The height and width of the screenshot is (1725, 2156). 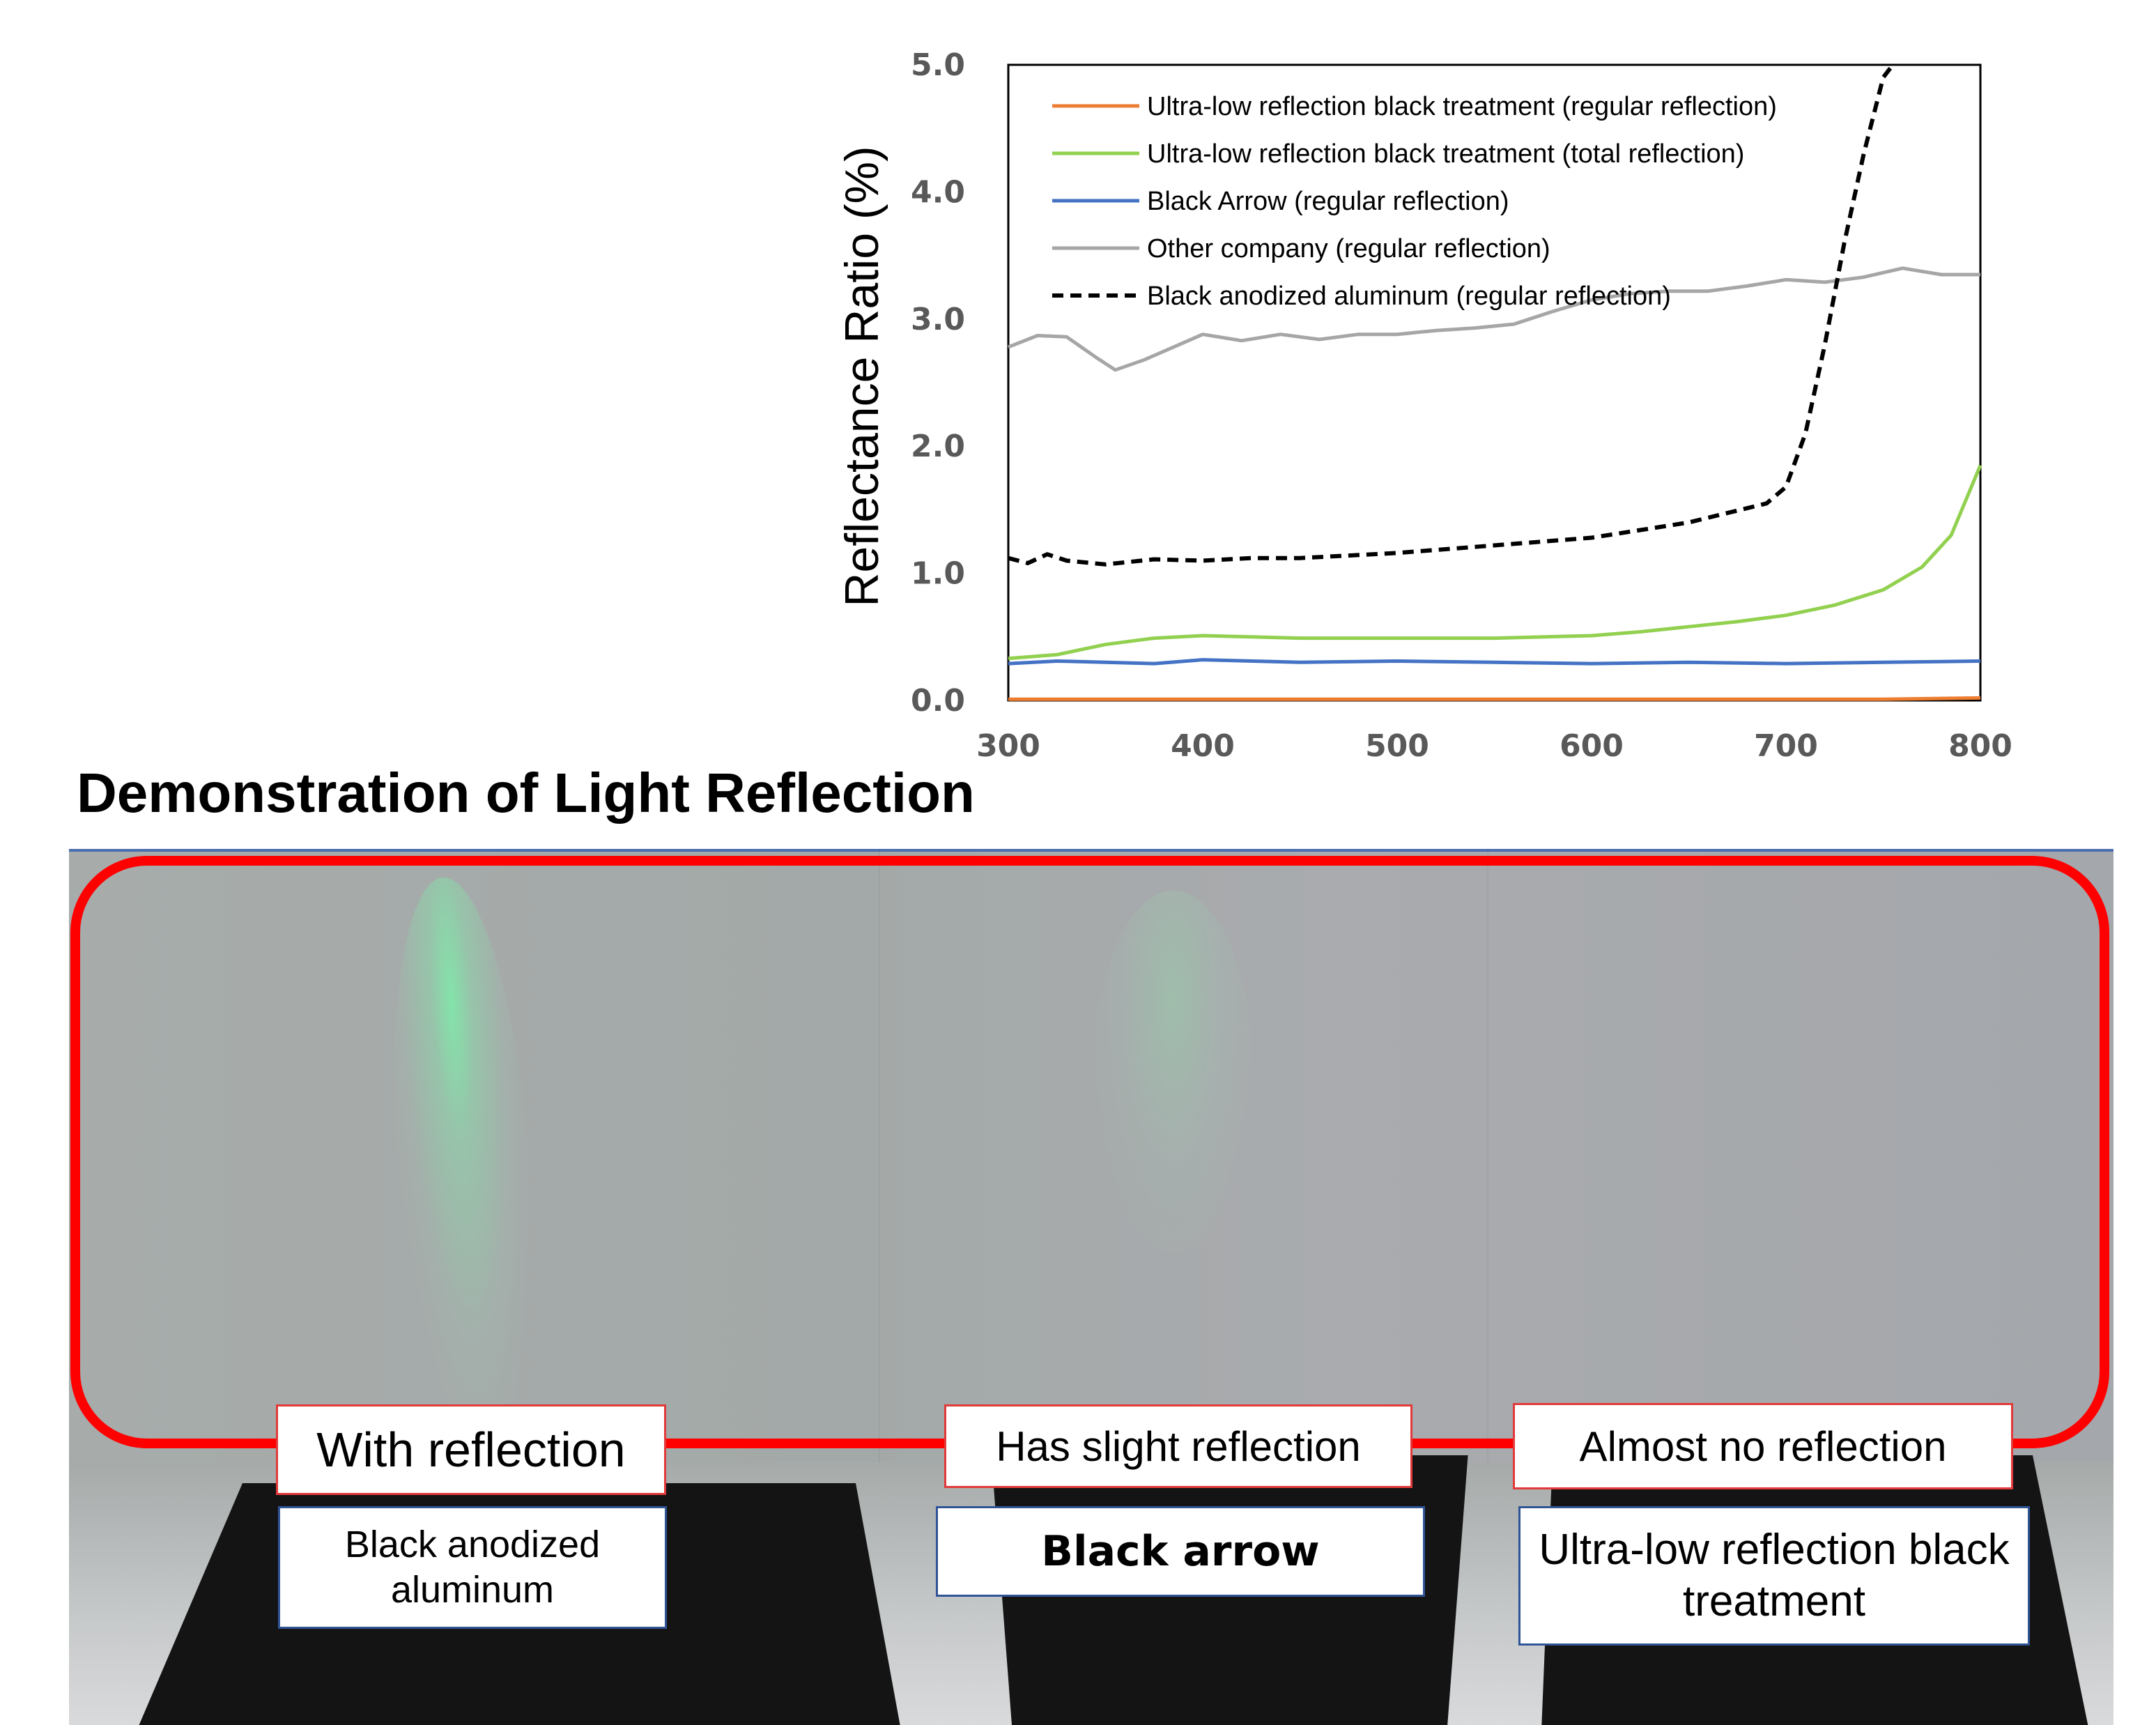 What do you see at coordinates (938, 574) in the screenshot?
I see `y-tick-label: 1.0` at bounding box center [938, 574].